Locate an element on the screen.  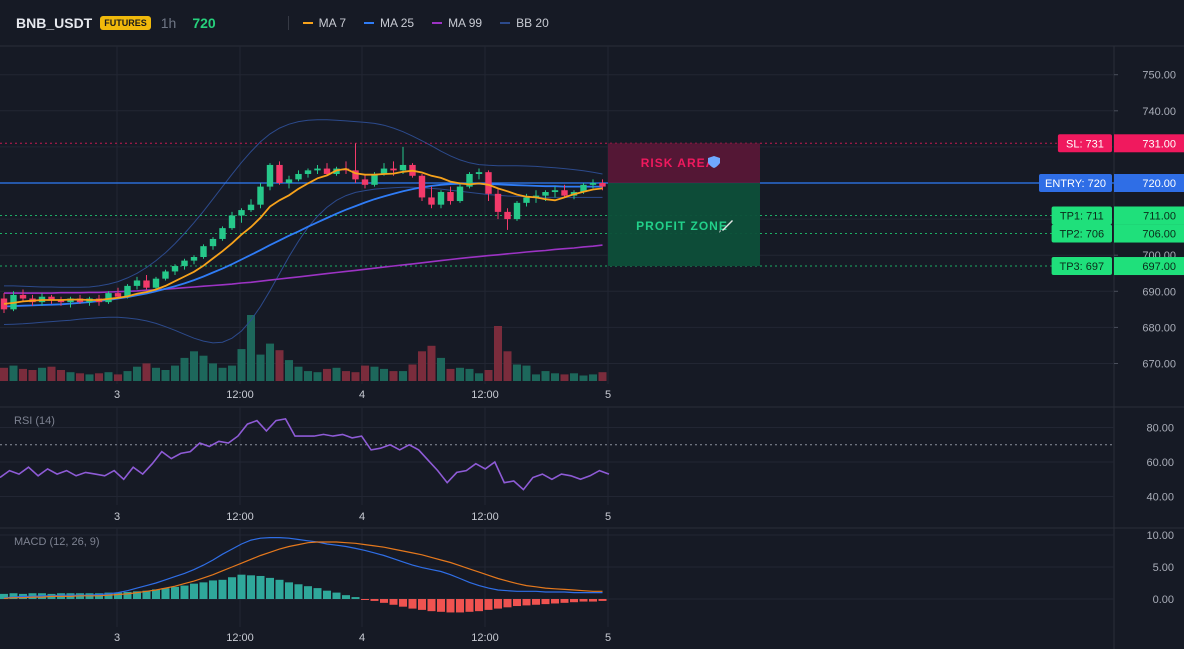
symbol-name: BNB_USDT is located at coordinates (54, 23).